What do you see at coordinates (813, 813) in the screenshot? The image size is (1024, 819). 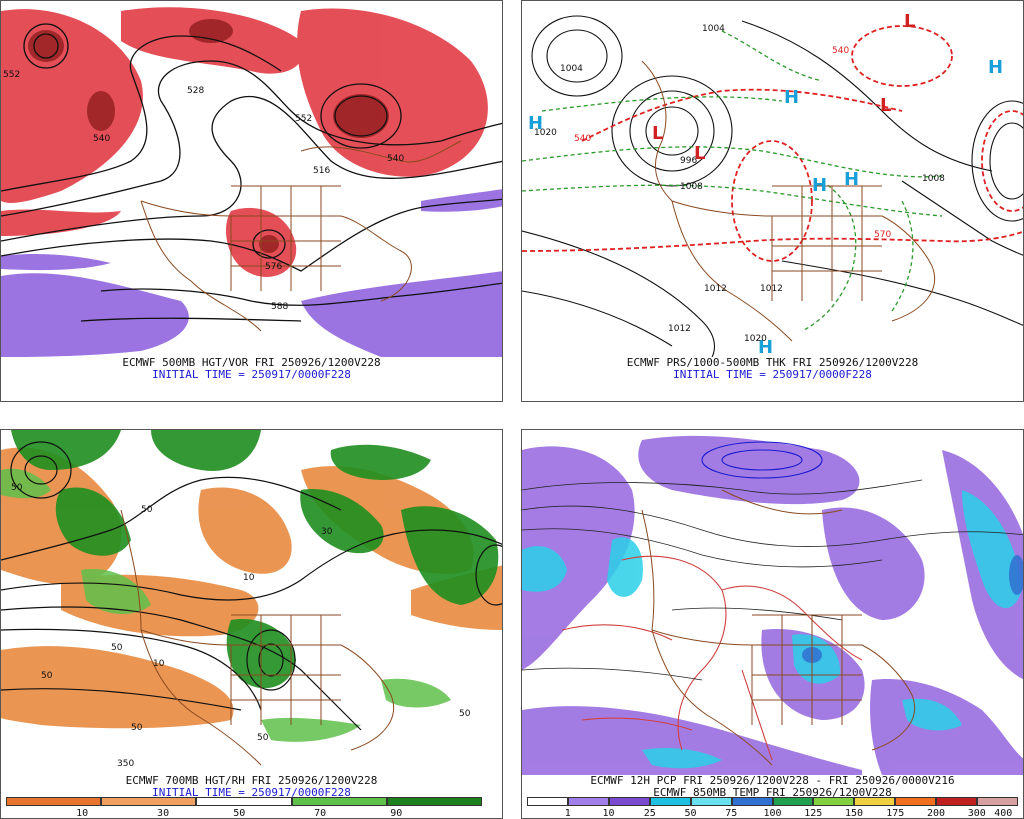 I see `legend-tick-label: 125` at bounding box center [813, 813].